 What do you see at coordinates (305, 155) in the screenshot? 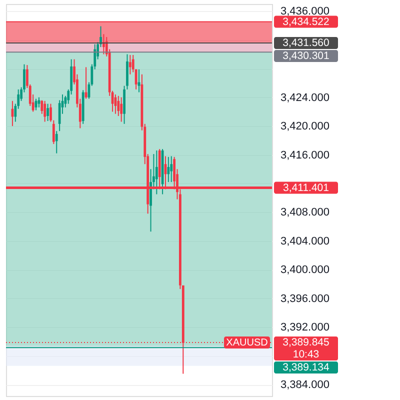
I see `y-tick-label: 3,416.000` at bounding box center [305, 155].